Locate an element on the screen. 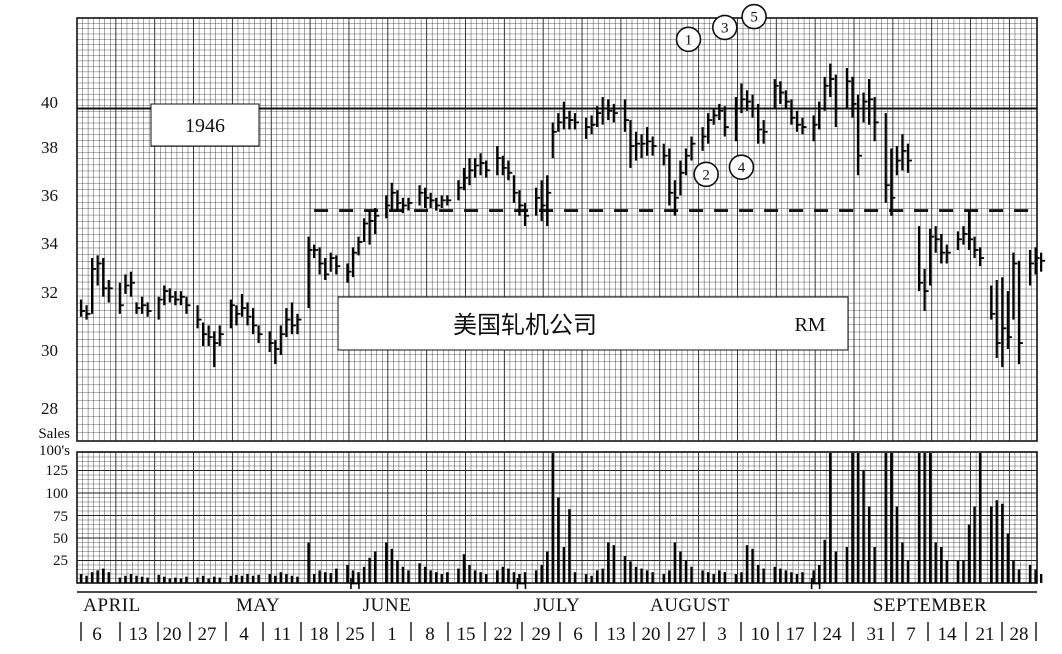  week-day-label: 15 is located at coordinates (466, 634).